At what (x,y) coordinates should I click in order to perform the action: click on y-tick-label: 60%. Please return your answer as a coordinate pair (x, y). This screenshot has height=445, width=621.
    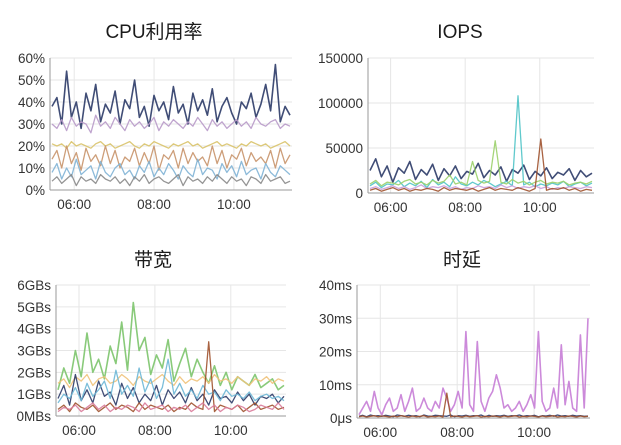
    Looking at the image, I should click on (31, 58).